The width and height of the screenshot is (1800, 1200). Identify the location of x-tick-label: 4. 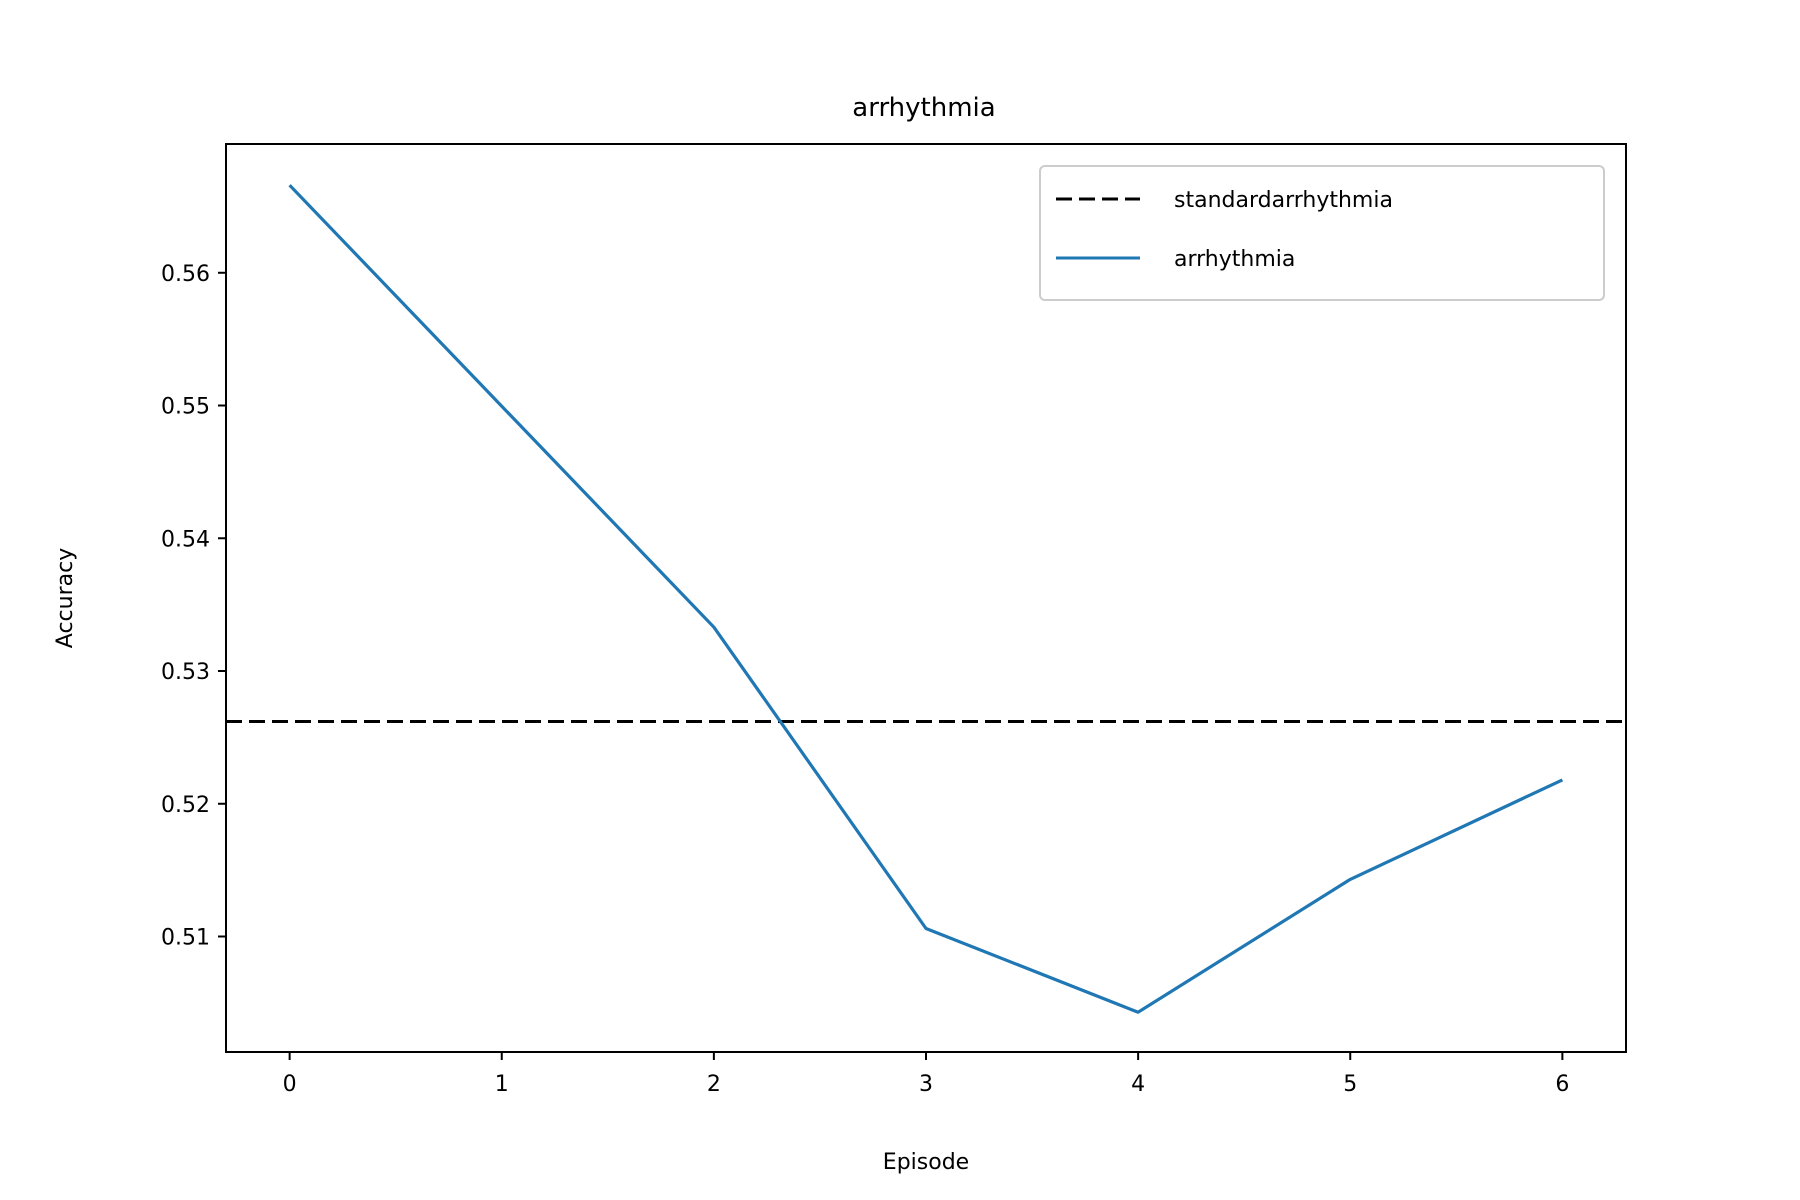
(1138, 1084).